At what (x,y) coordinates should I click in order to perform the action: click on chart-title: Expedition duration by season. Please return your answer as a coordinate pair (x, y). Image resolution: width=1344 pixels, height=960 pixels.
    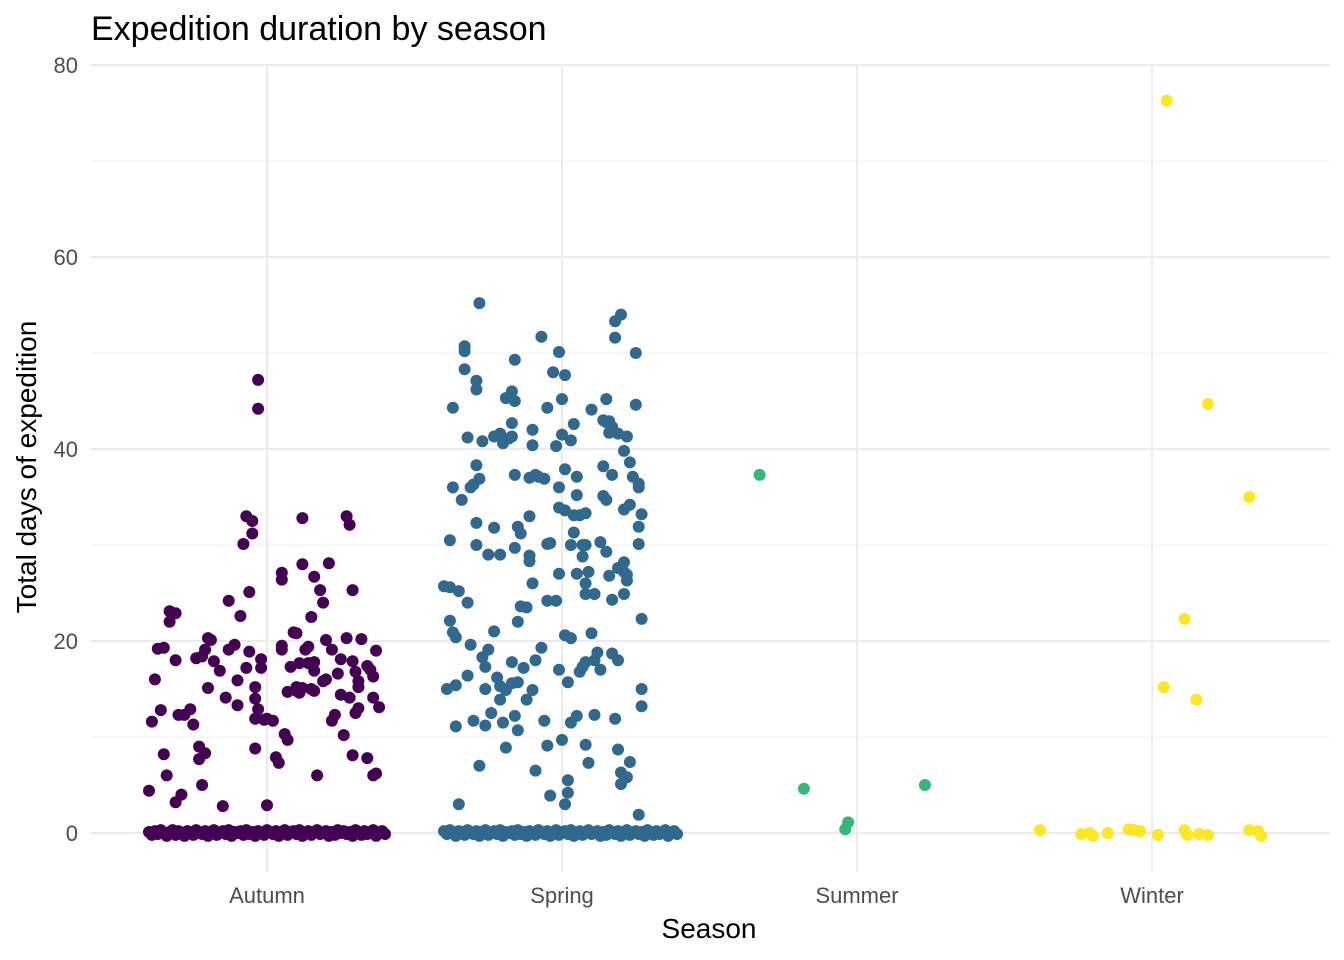
    Looking at the image, I should click on (319, 29).